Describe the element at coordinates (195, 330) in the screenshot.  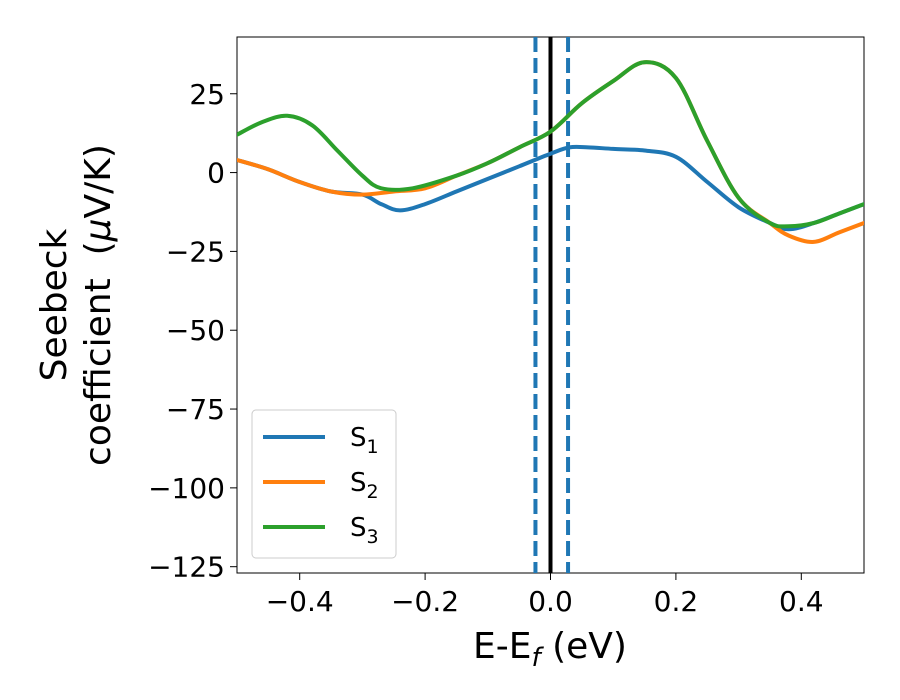
I see `y-tick-label: −50` at that location.